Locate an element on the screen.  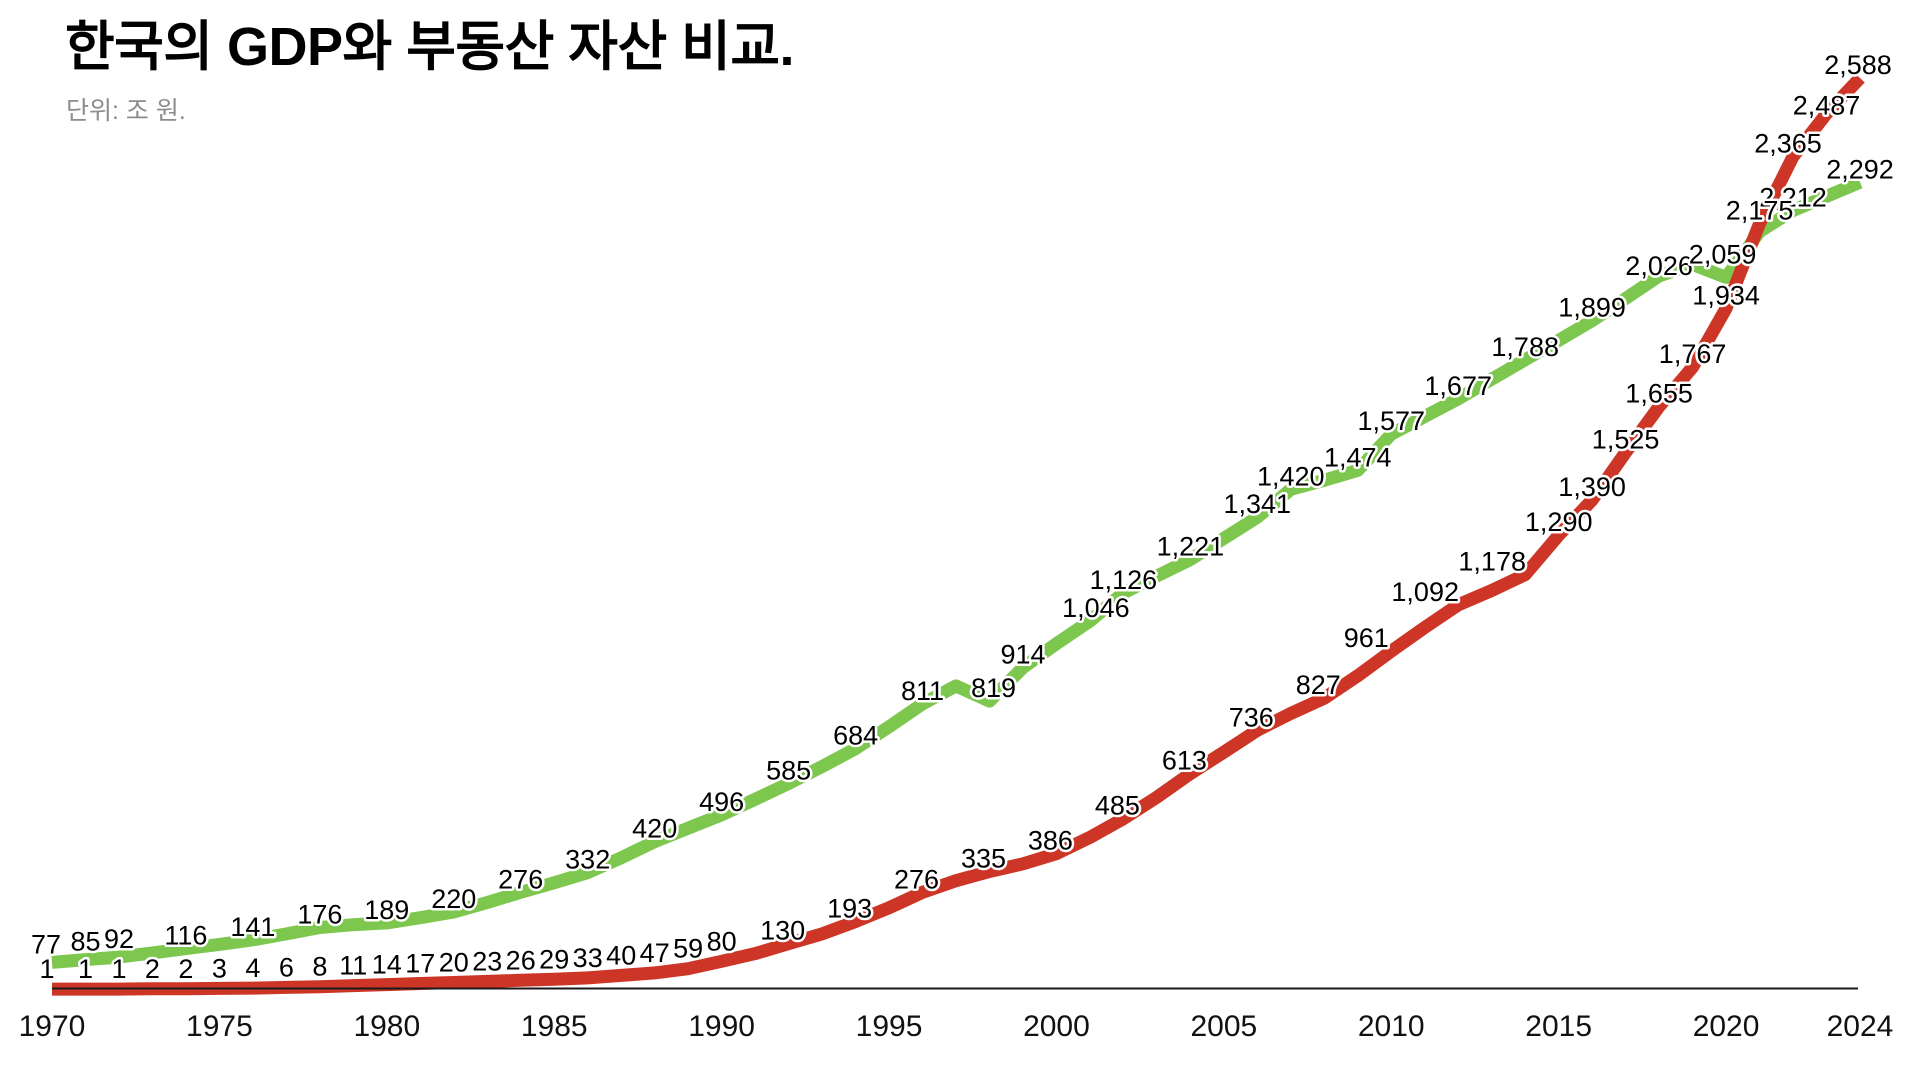
gdp-green-value-label: 332 is located at coordinates (587, 860).